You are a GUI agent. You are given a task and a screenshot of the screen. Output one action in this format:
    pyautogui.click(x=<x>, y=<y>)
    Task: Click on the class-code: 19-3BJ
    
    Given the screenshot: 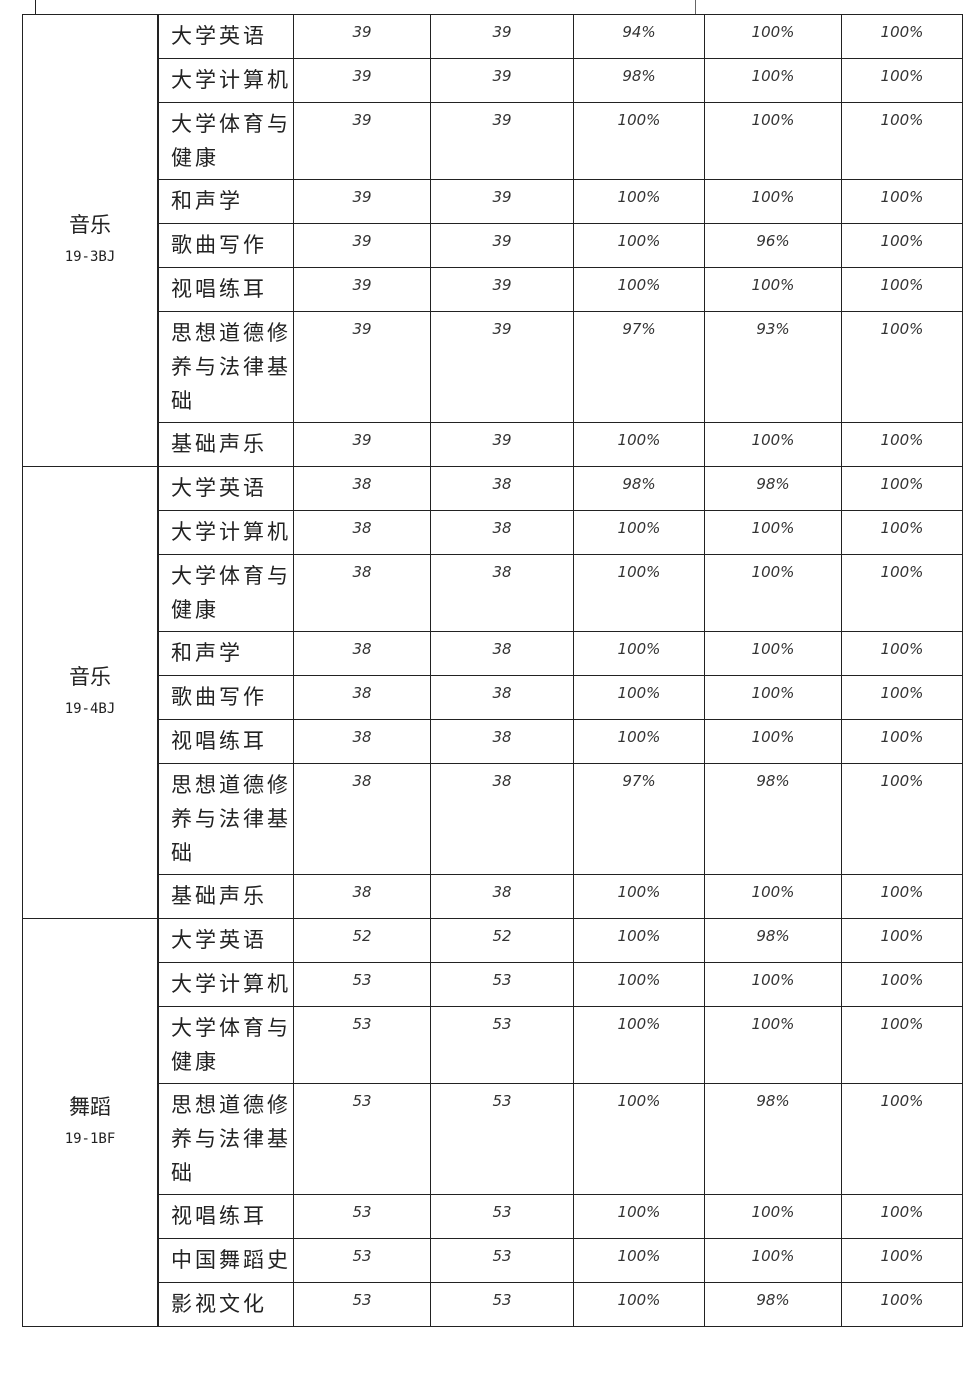 What is the action you would take?
    pyautogui.click(x=90, y=256)
    